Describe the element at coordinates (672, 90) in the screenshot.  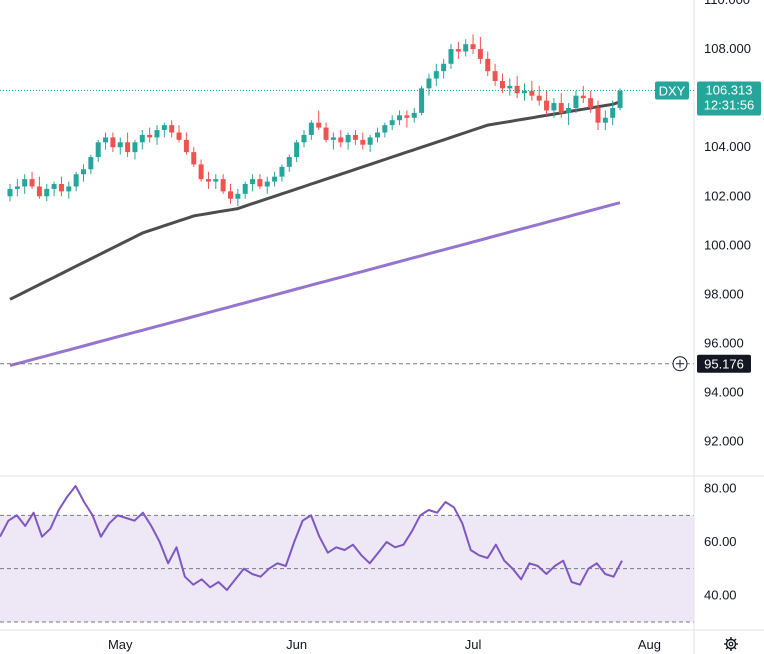
I see `symbol-label: DXY` at that location.